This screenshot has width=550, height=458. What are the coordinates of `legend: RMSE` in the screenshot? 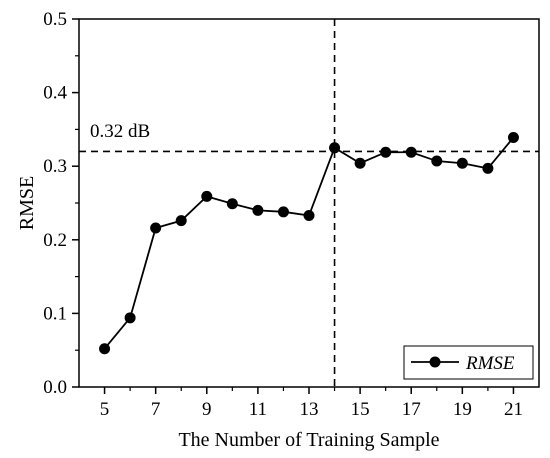 It's located at (468, 362).